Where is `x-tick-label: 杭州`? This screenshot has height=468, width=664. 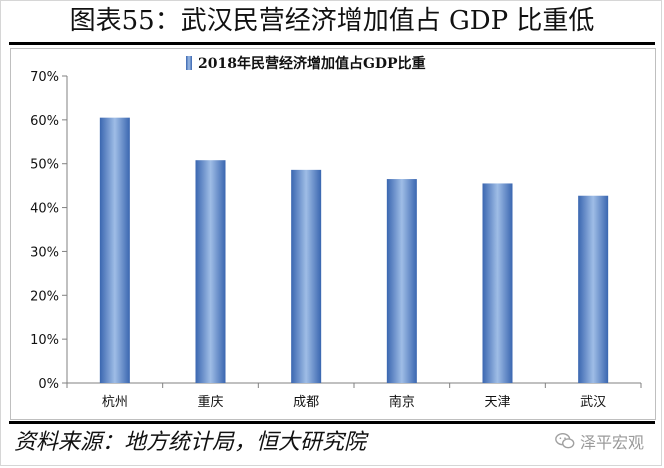
x-tick-label: 杭州 is located at coordinates (115, 402).